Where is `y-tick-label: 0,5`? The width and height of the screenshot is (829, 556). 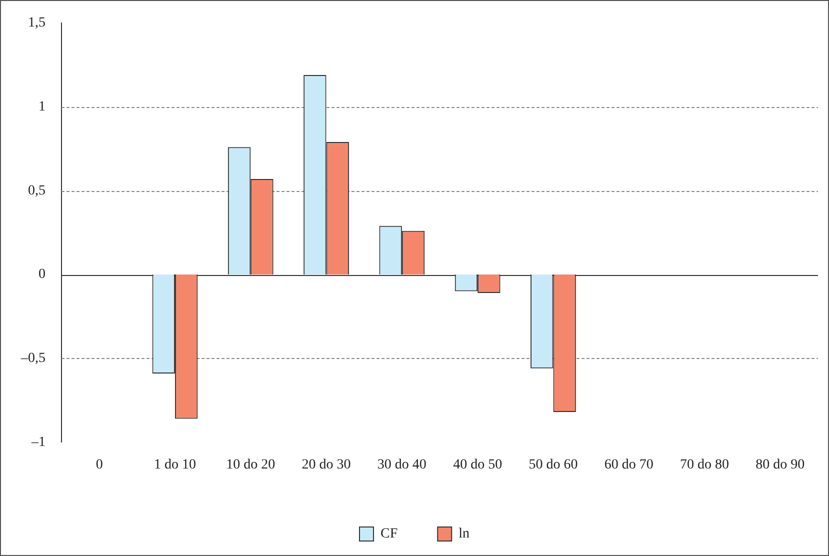 y-tick-label: 0,5 is located at coordinates (37, 190).